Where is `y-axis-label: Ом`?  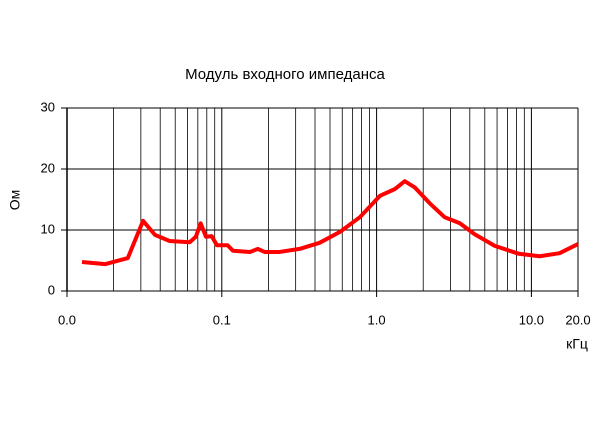
y-axis-label: Ом is located at coordinates (15, 200).